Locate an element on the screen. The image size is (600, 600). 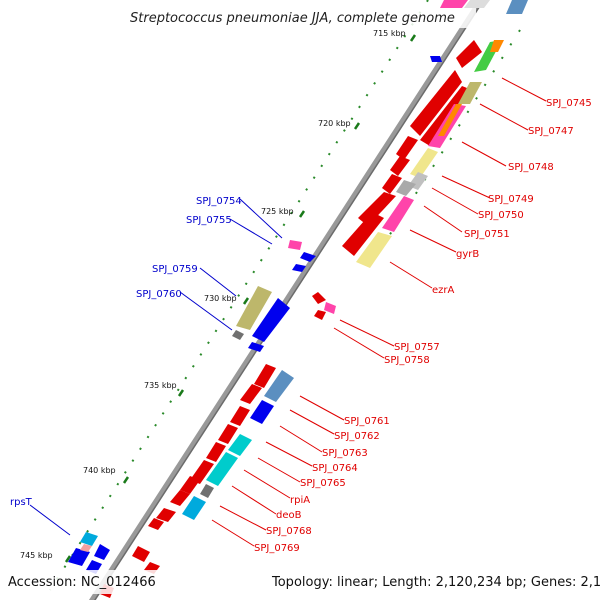
gene-label: SPJ_0760 is located at coordinates (159, 294).